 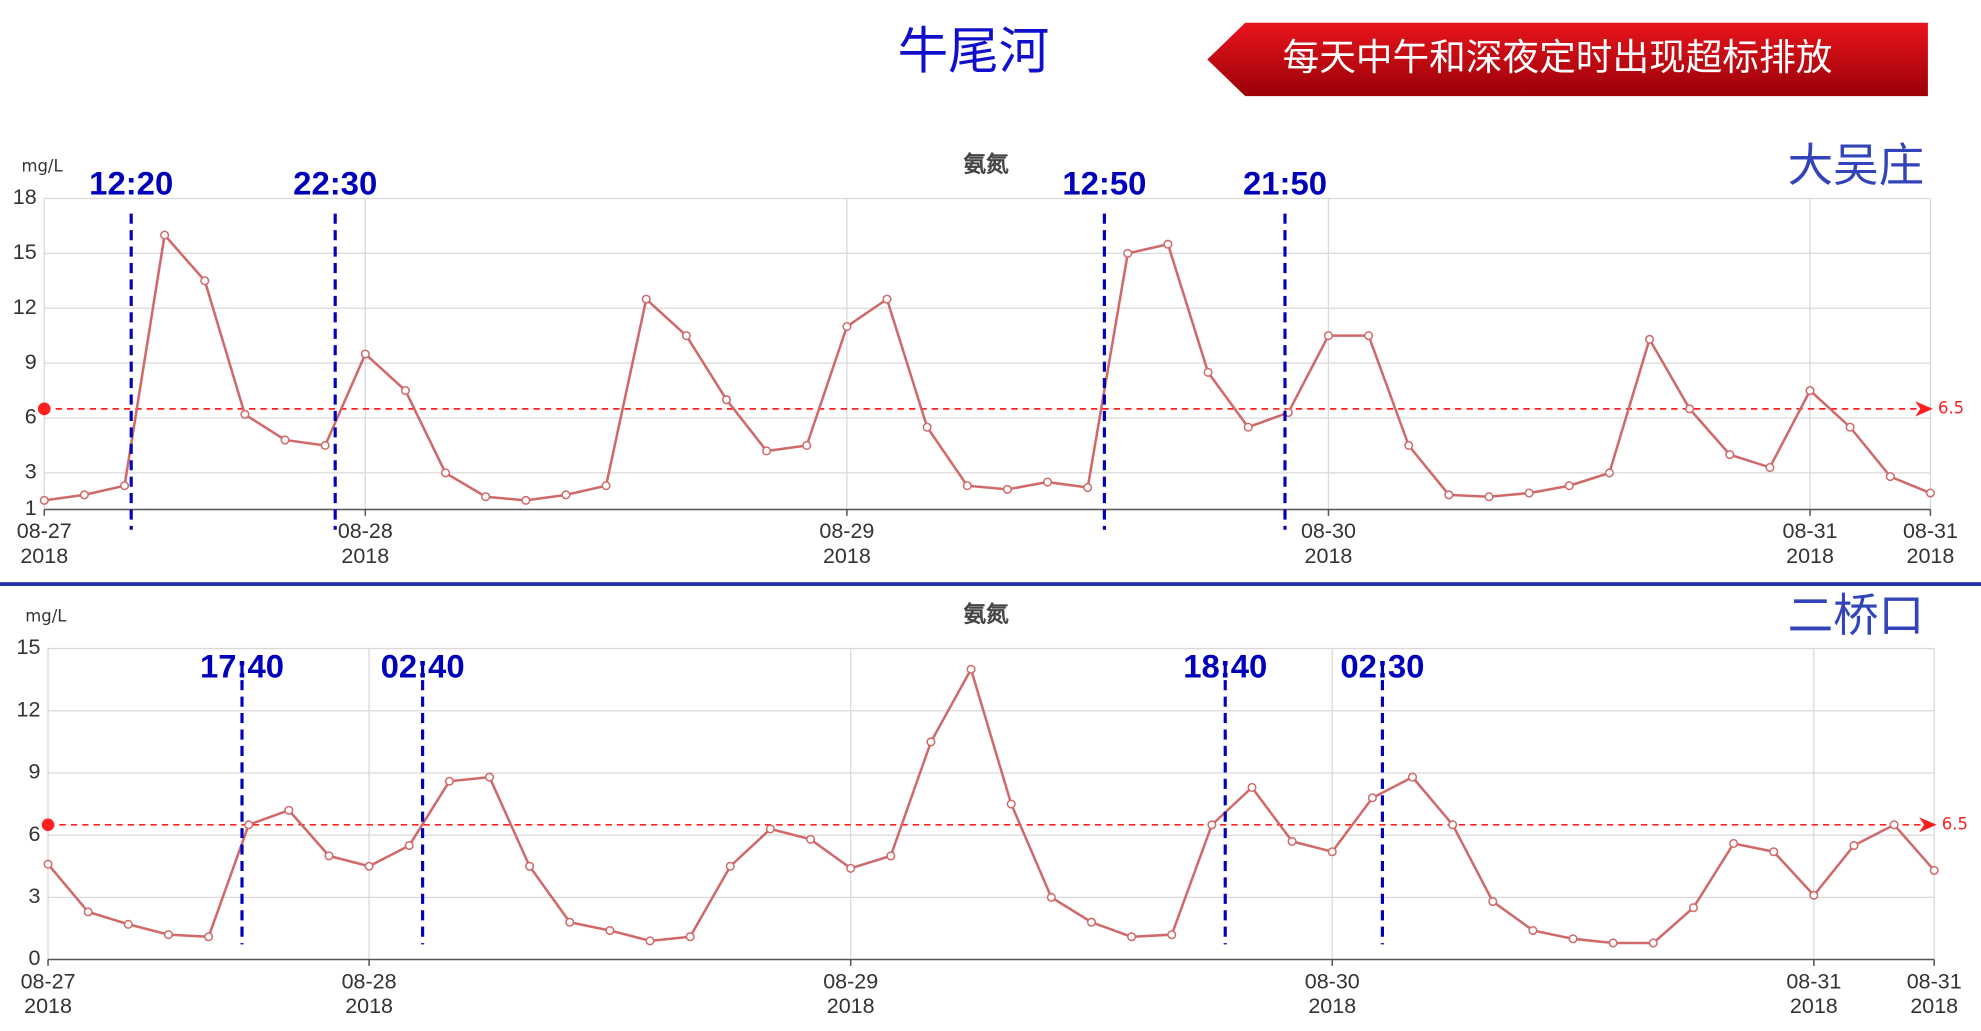 What do you see at coordinates (242, 665) in the screenshot?
I see `time-marker-label: 17:40` at bounding box center [242, 665].